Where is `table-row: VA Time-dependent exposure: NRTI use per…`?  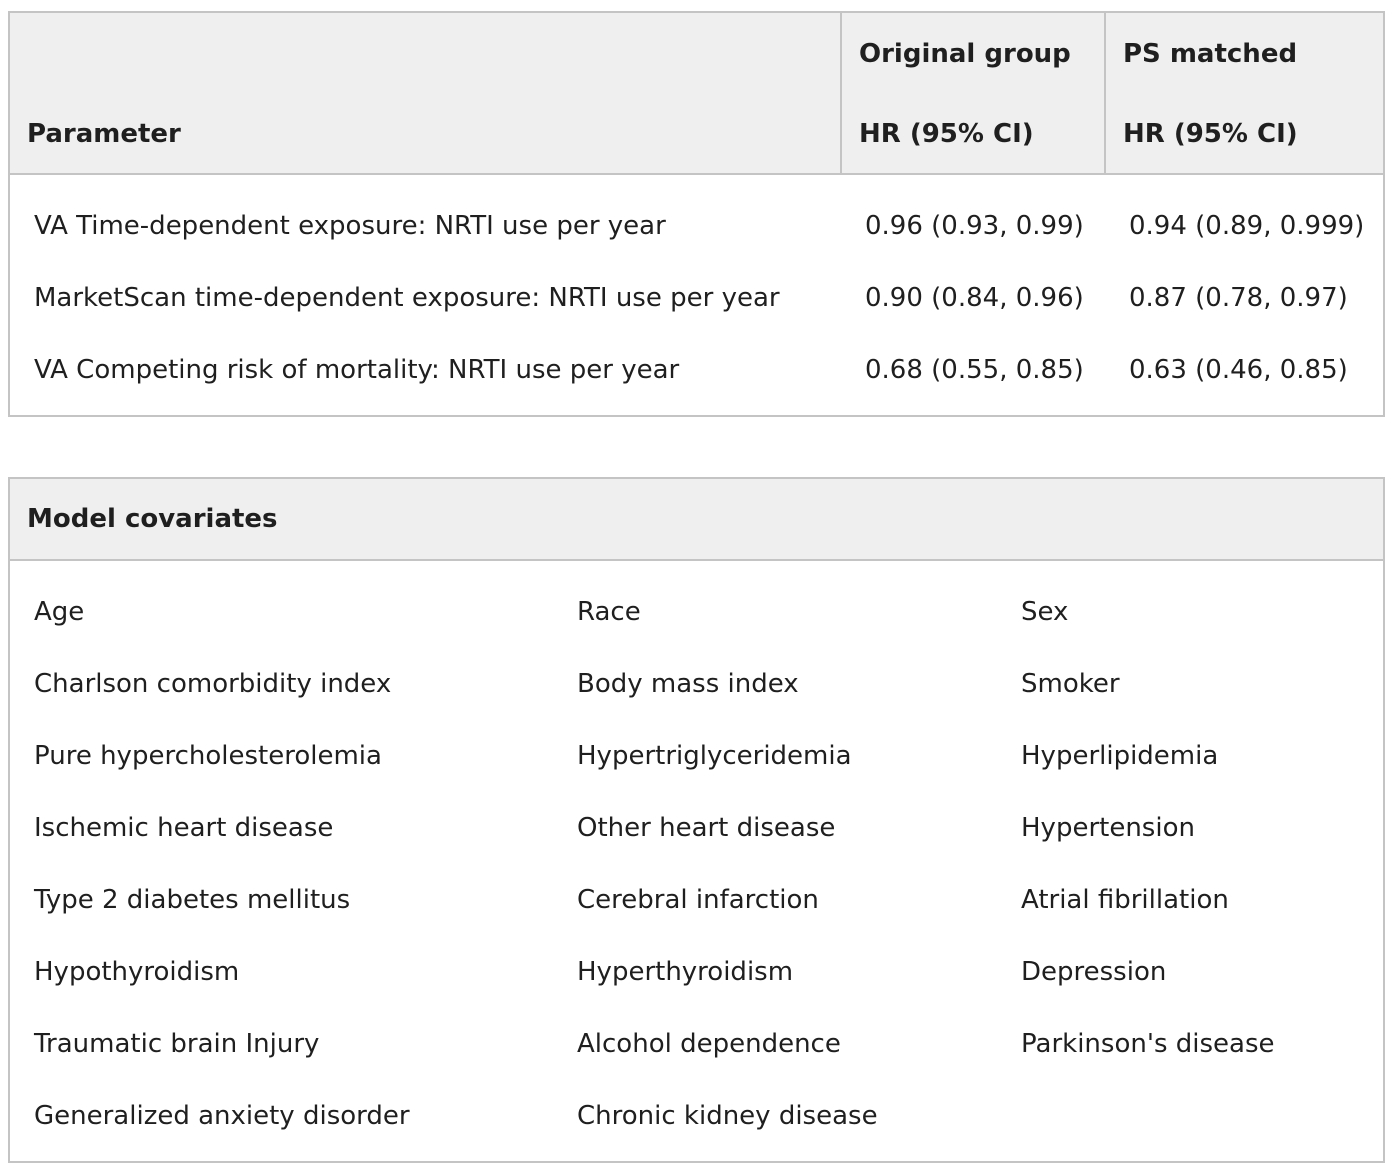 table-row: VA Time-dependent exposure: NRTI use per… is located at coordinates (696, 226).